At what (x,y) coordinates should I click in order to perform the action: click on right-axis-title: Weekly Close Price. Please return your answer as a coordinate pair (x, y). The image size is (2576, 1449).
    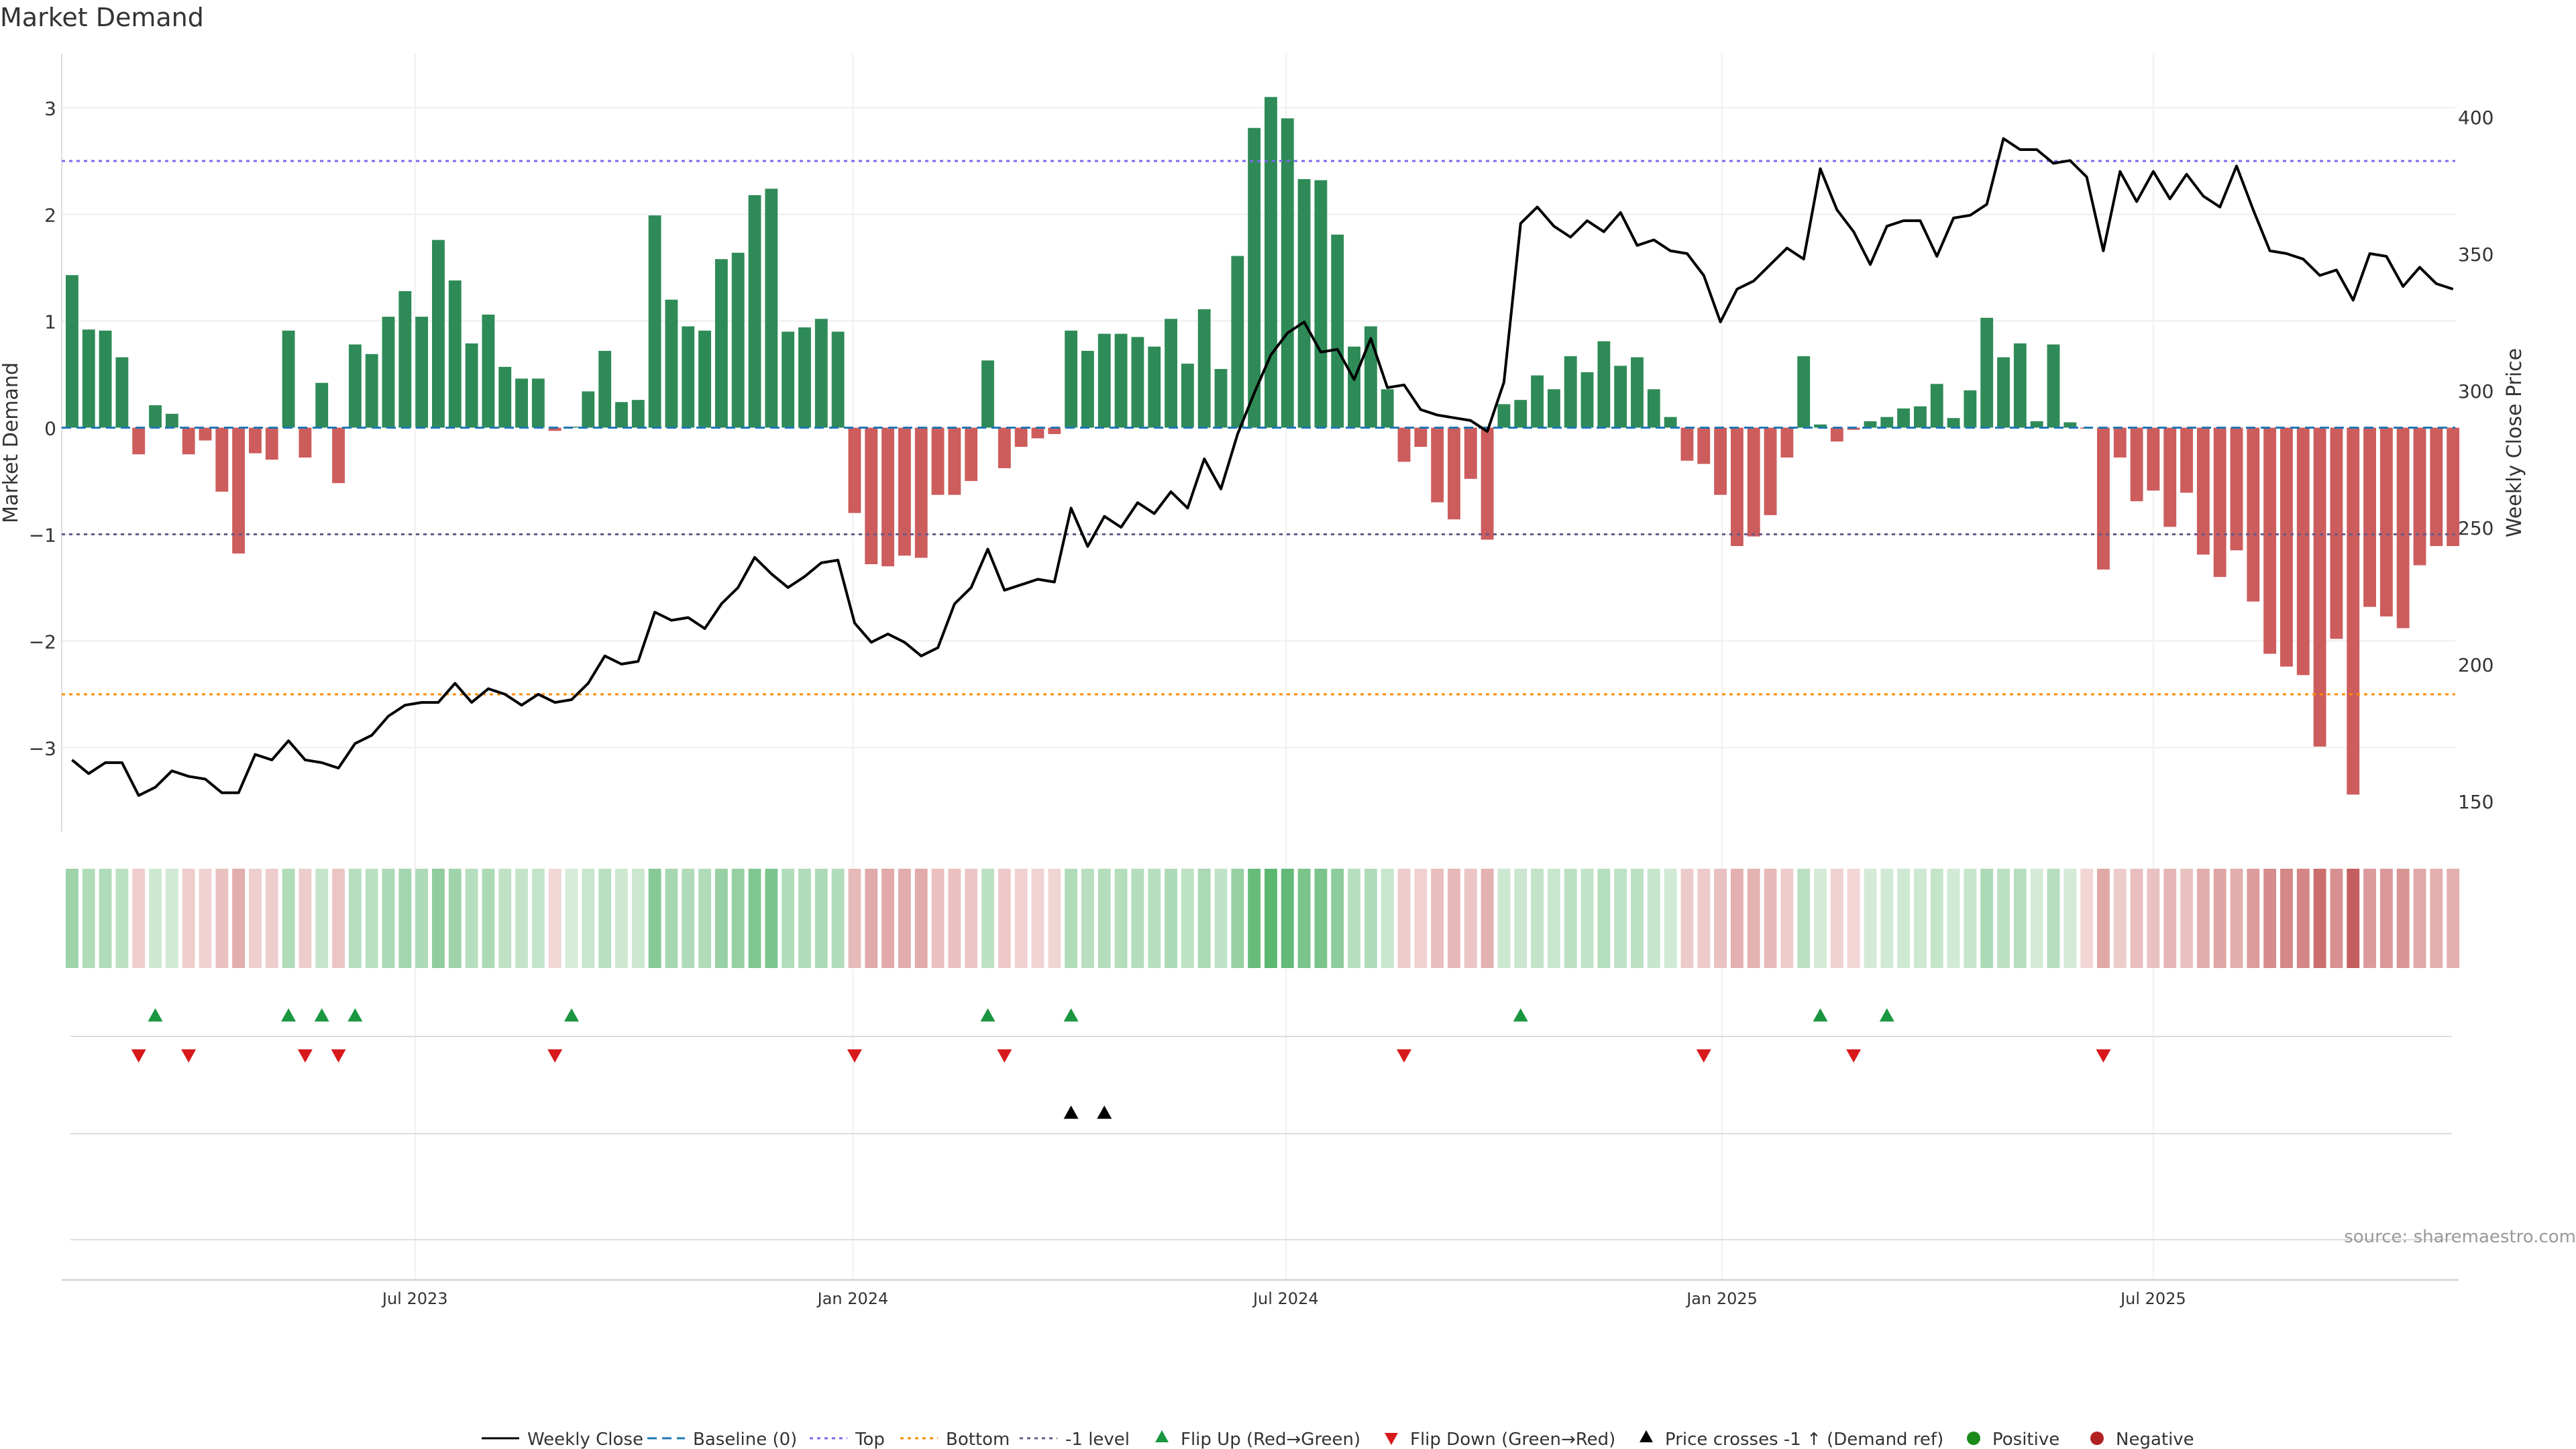
    Looking at the image, I should click on (2514, 442).